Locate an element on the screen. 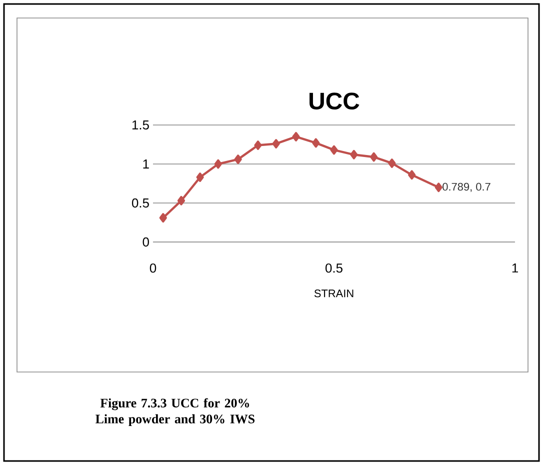  y-tick-label: 1 is located at coordinates (146, 164).